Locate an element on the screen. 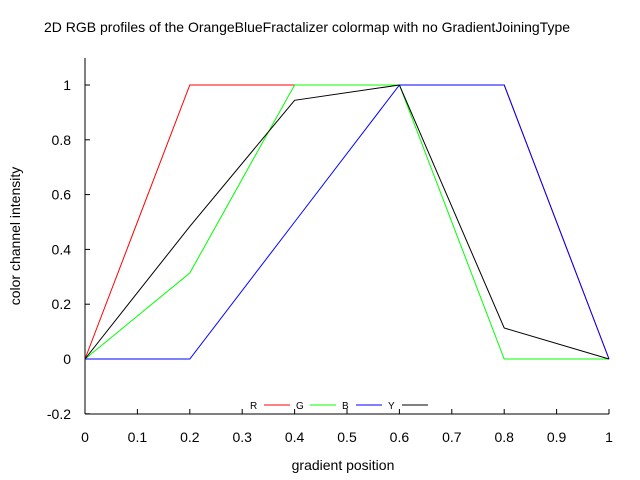 This screenshot has width=640, height=480. x-tick-label: 1 is located at coordinates (609, 437).